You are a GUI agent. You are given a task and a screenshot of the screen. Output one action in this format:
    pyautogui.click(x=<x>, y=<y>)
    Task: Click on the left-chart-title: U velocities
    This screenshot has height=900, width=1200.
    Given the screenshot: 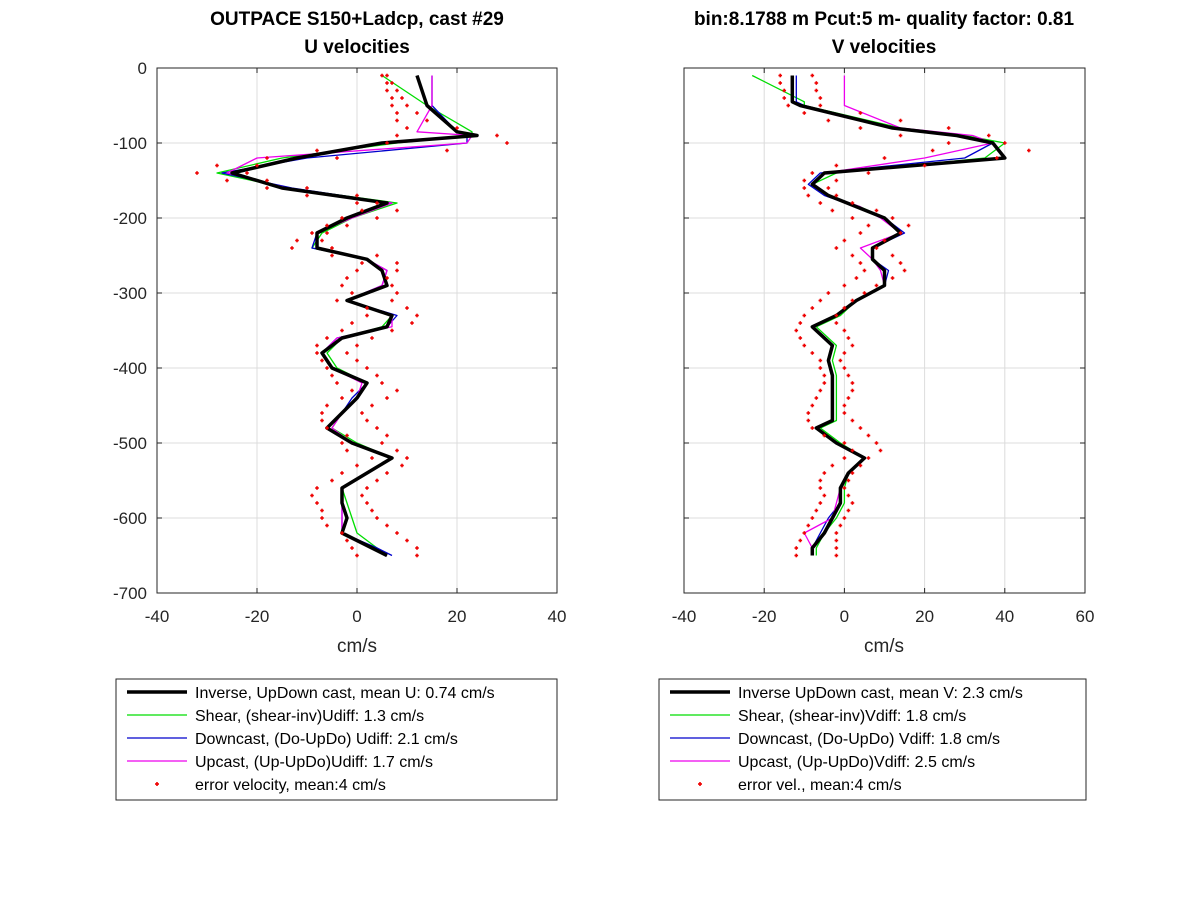 What is the action you would take?
    pyautogui.click(x=357, y=47)
    